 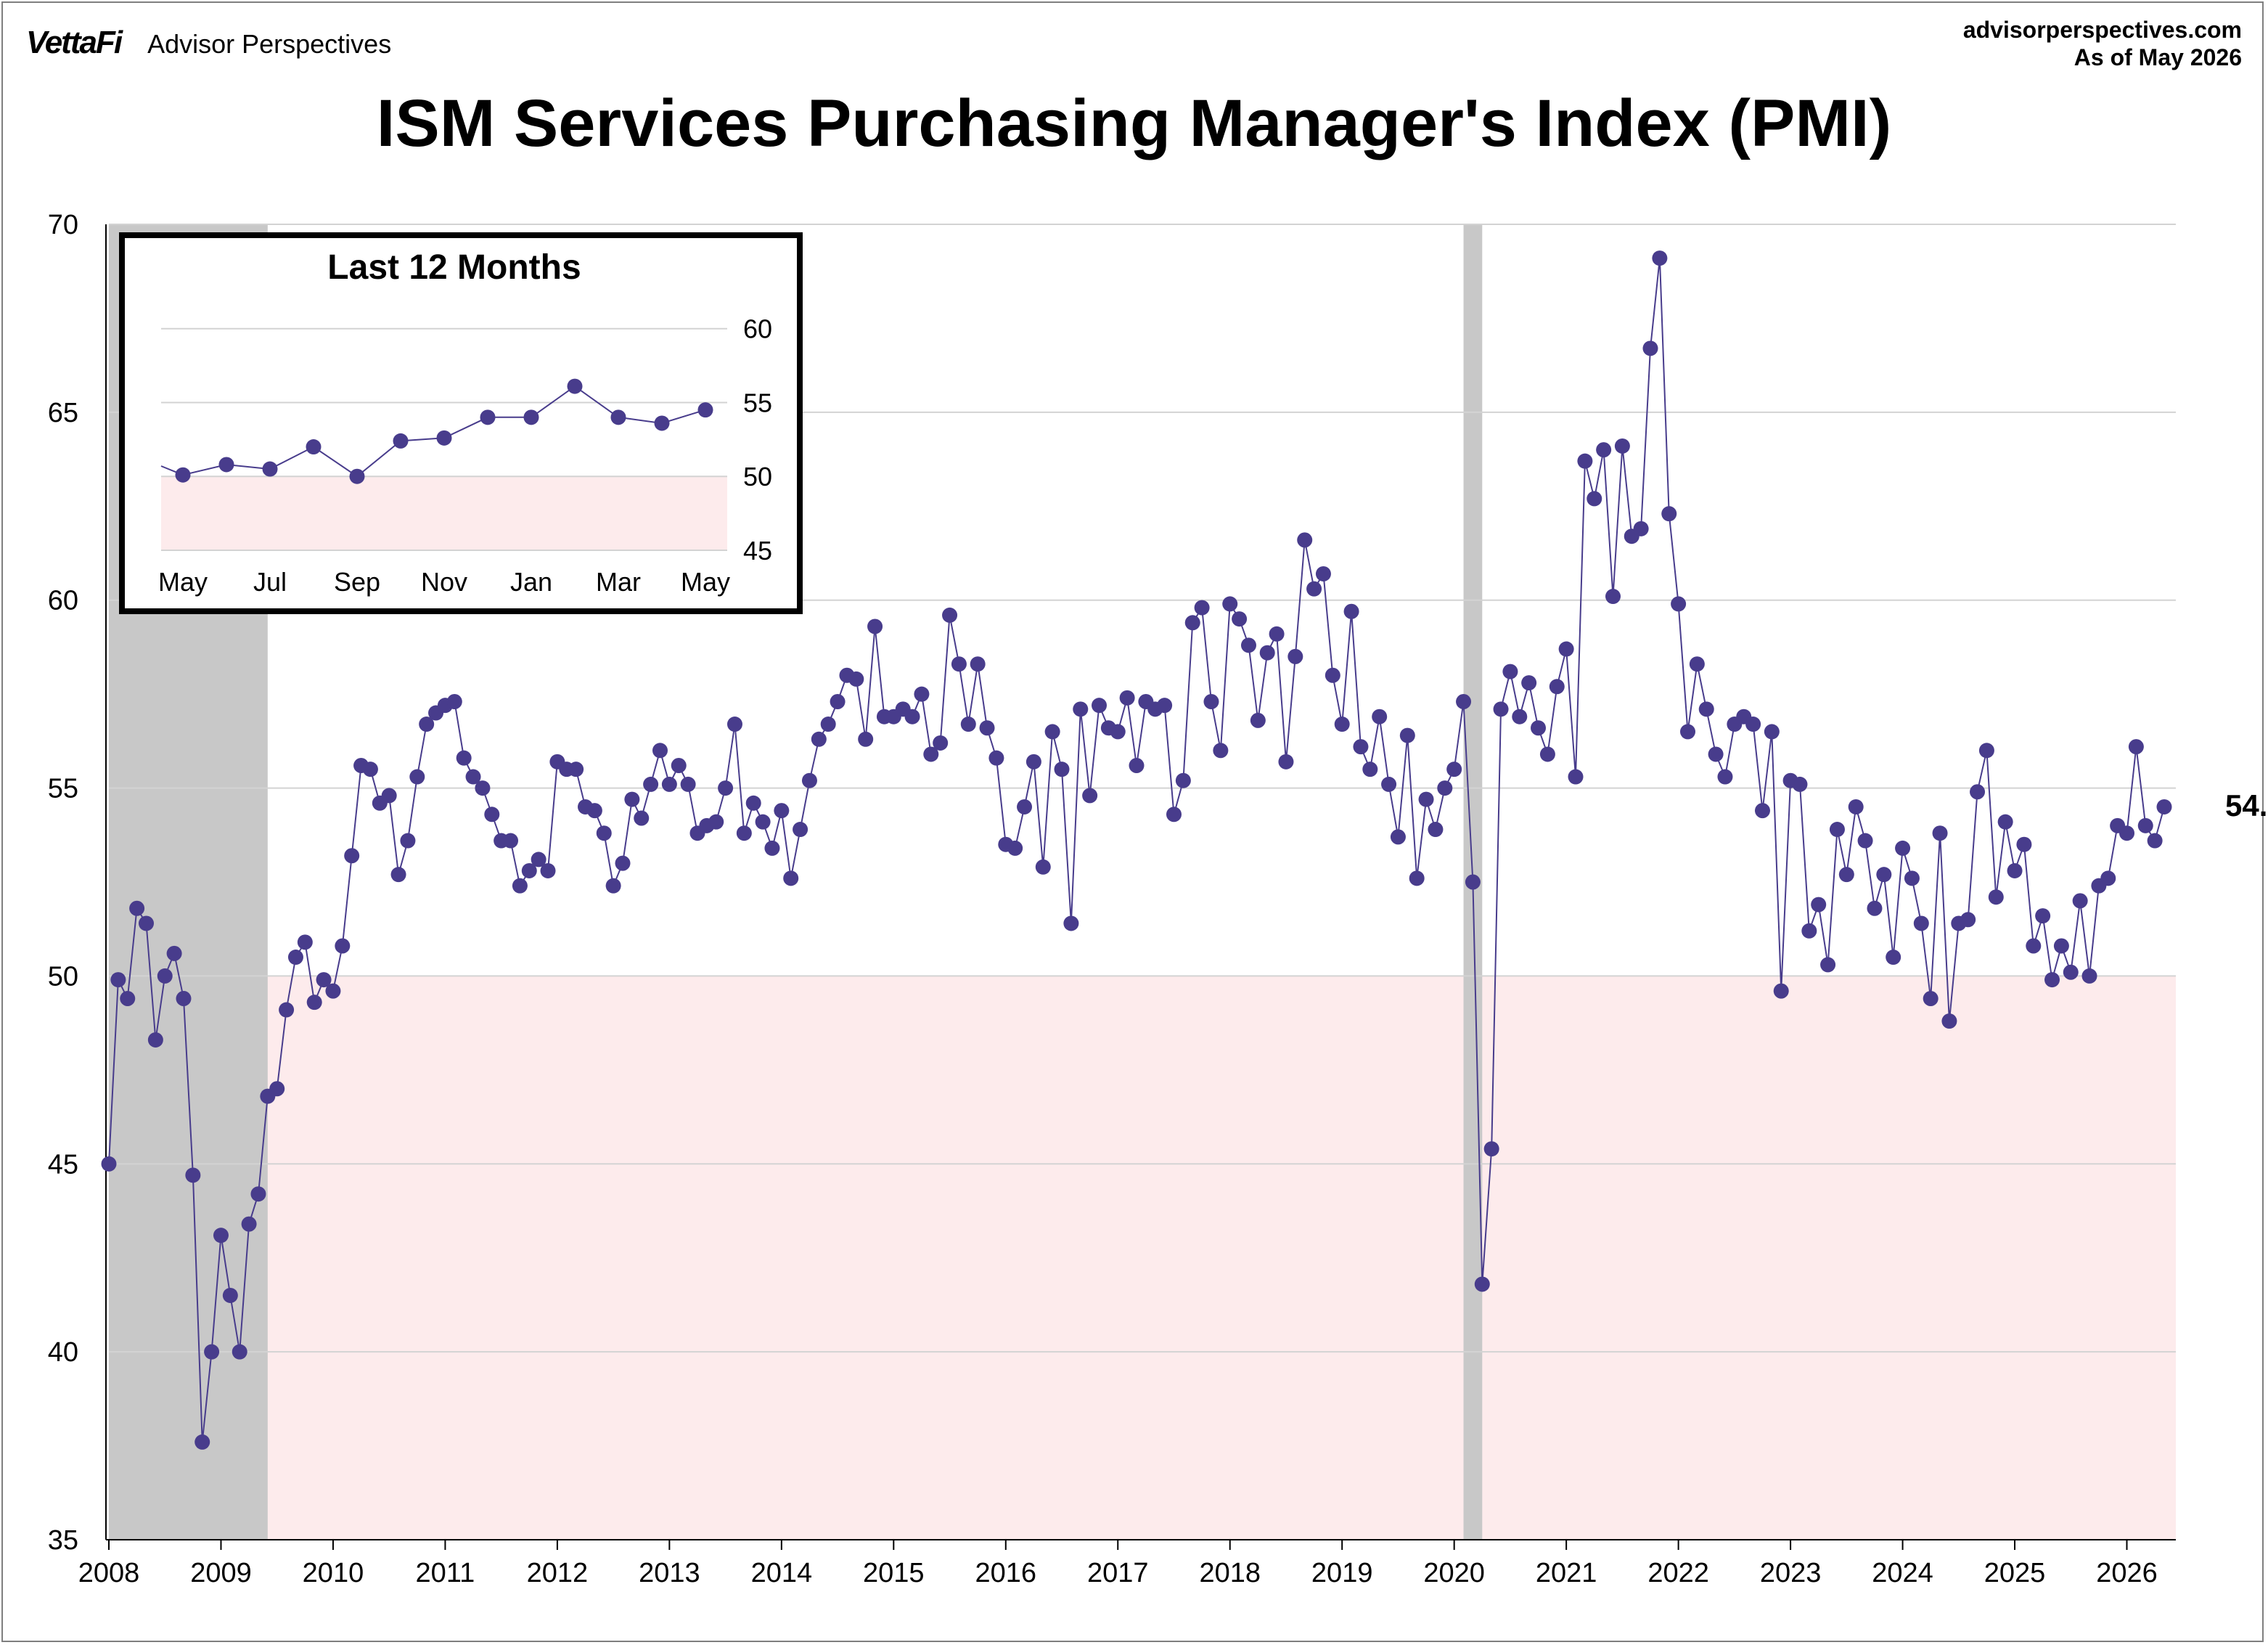 I want to click on x-tick-label: 2023, so click(x=1791, y=1573).